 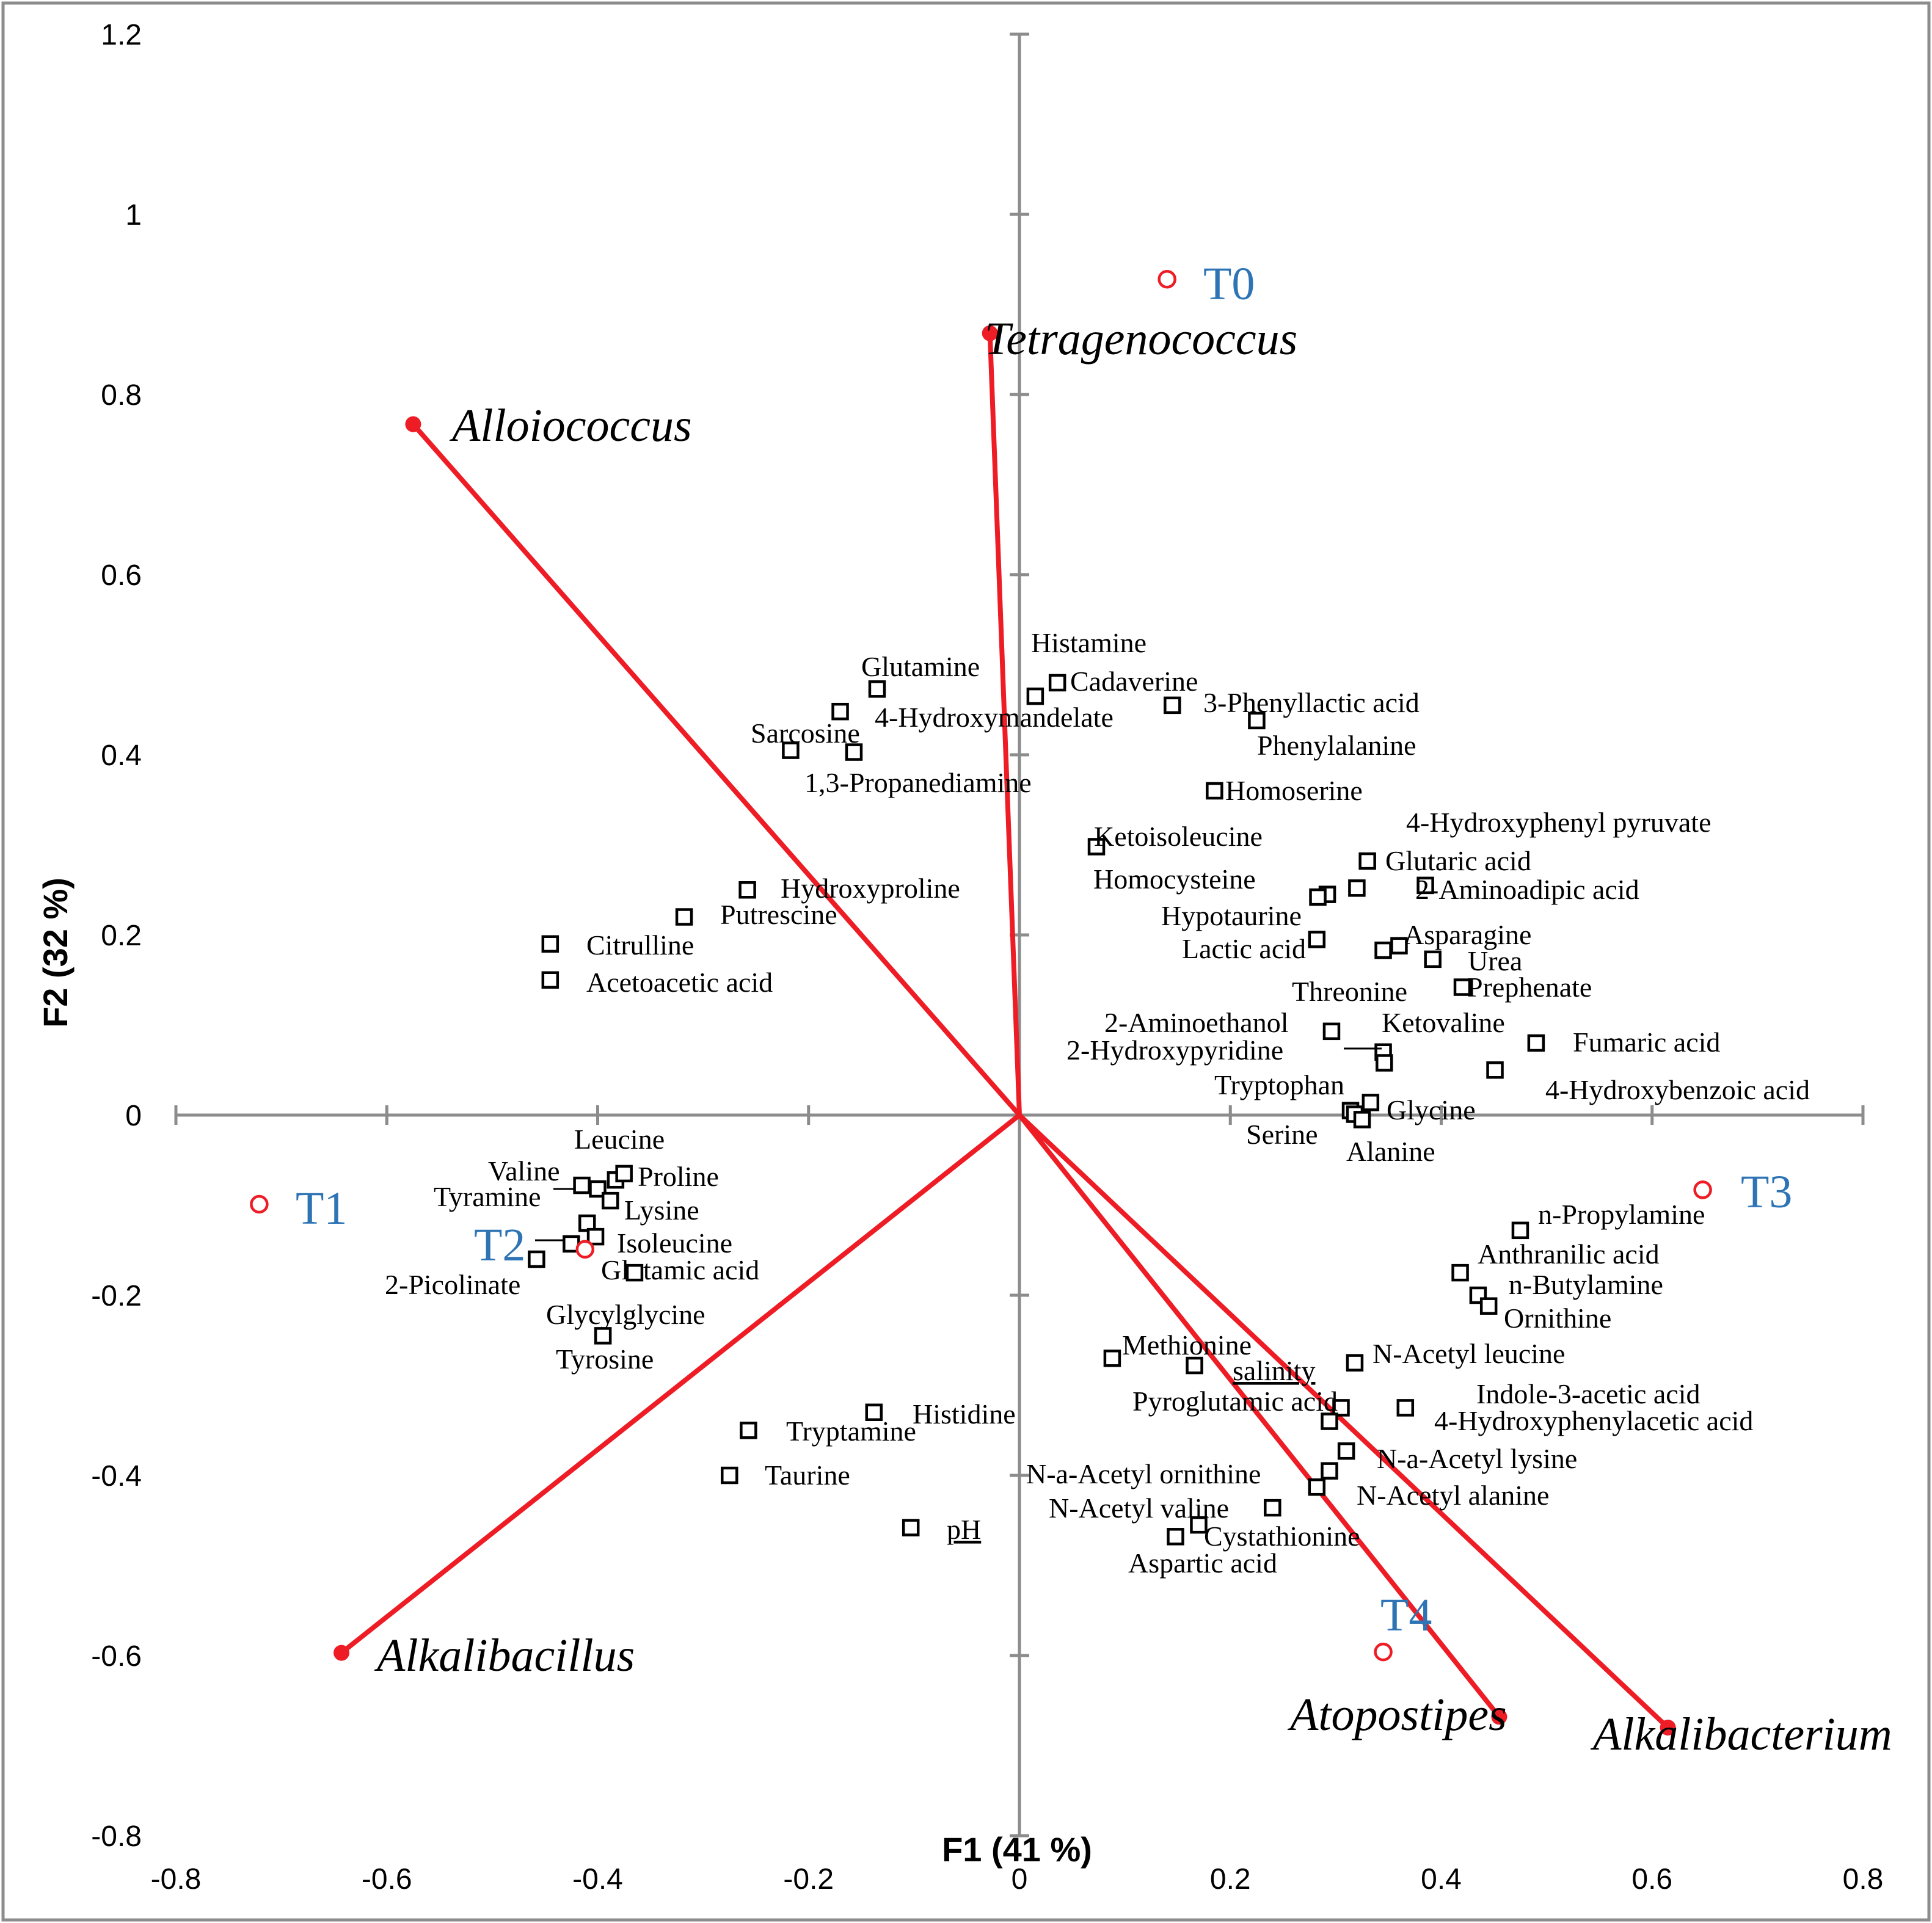 I want to click on metabolite-marker-4-hydroxyphenyl-pyruvate, so click(x=1357, y=888).